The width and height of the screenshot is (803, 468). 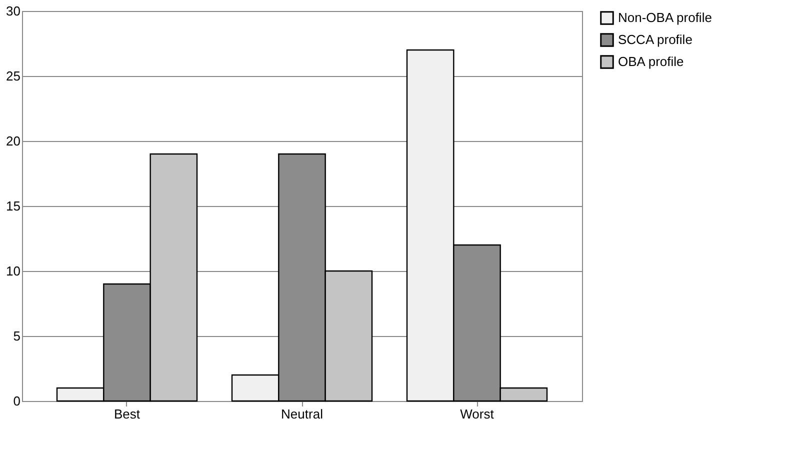 I want to click on y-tick-label: 30, so click(x=13, y=11).